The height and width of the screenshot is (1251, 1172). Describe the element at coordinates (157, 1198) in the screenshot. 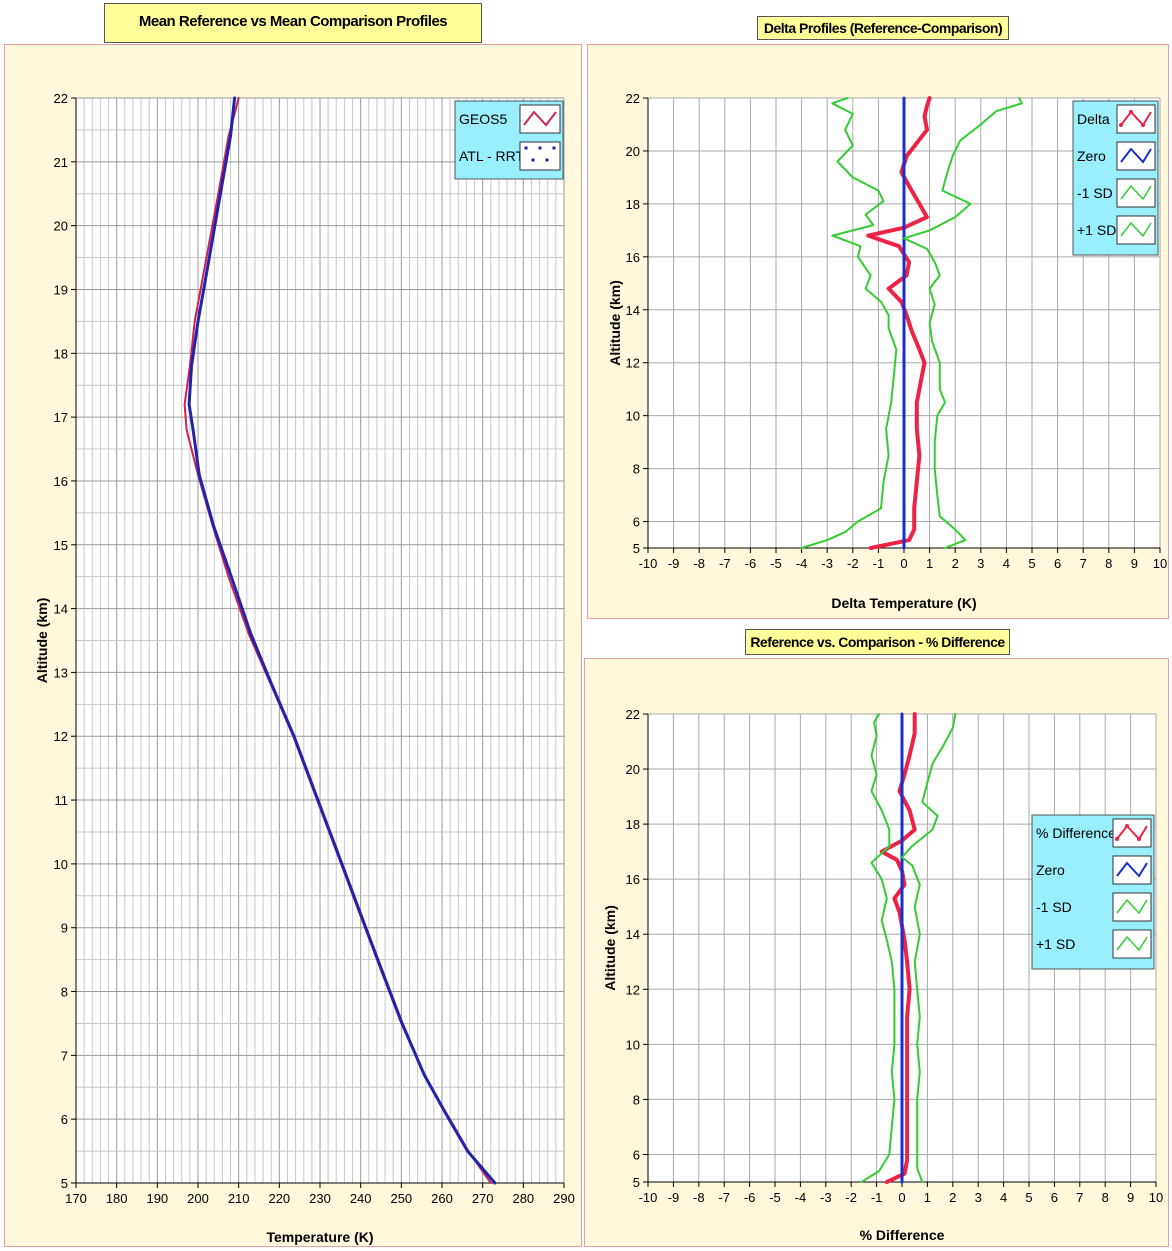

I see `x-tick-label: 190` at that location.